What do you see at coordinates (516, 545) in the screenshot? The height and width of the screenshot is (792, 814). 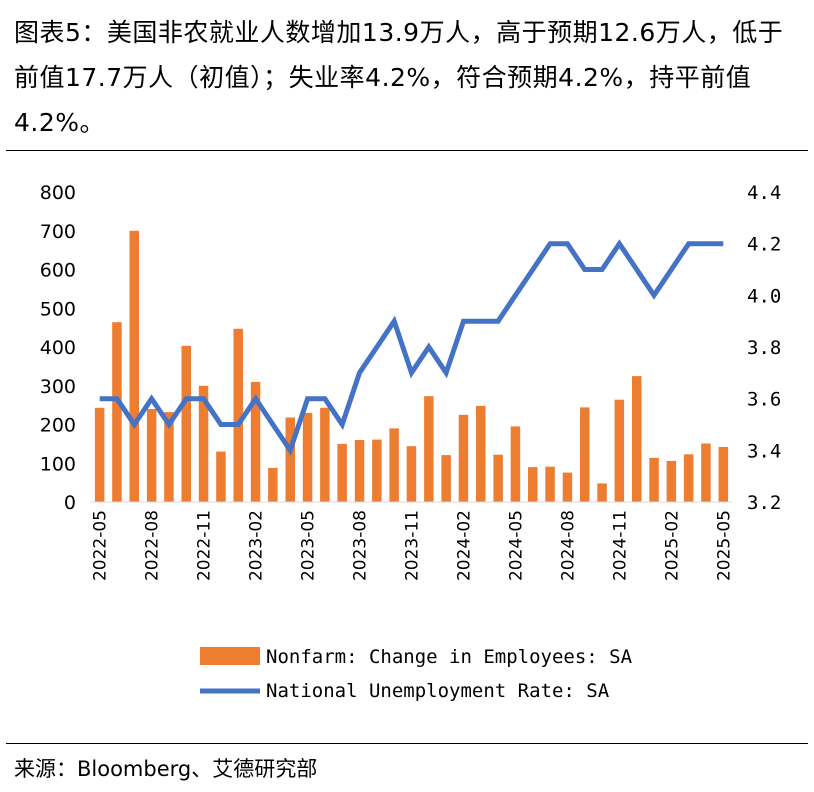 I see `x-tick-2024-05: 2024-05` at bounding box center [516, 545].